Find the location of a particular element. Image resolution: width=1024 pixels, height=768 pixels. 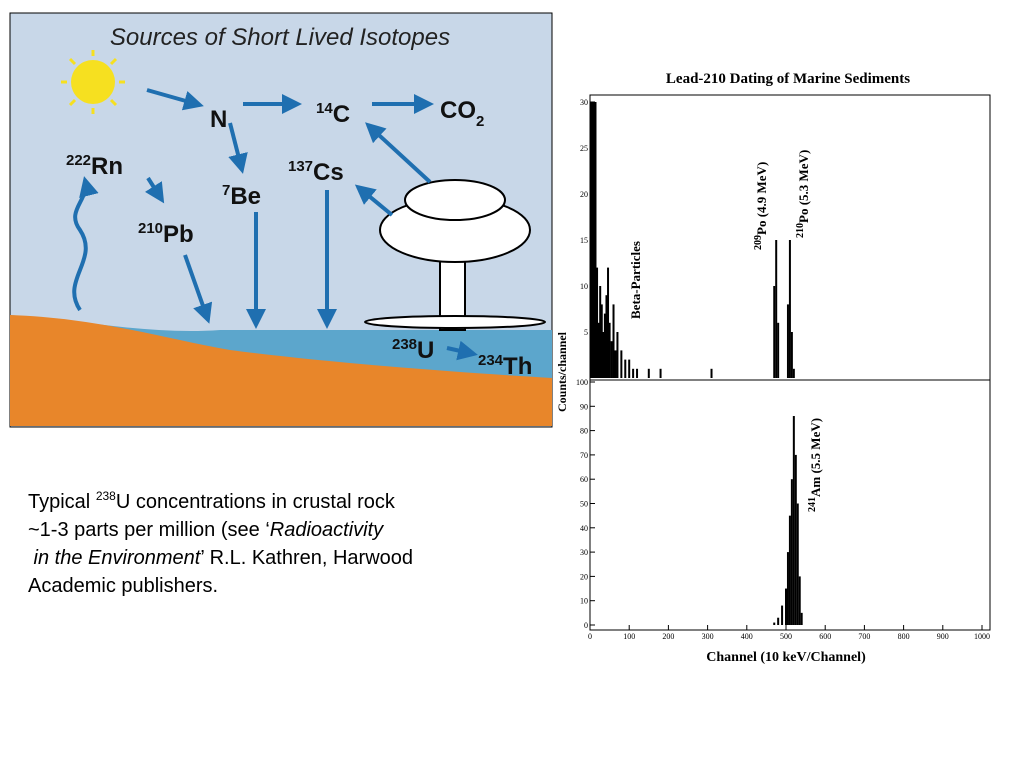

y-tick-label: 15 is located at coordinates (584, 240).